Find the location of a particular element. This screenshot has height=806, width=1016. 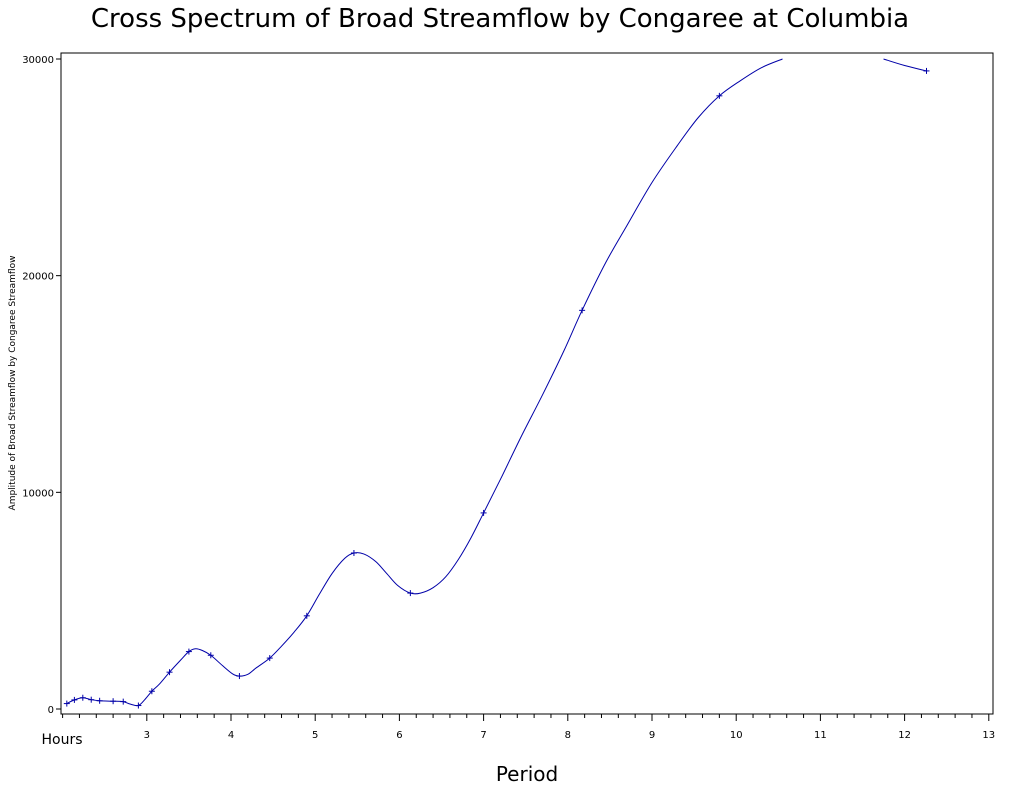

y-tick-label-0: 0 is located at coordinates (51, 710).